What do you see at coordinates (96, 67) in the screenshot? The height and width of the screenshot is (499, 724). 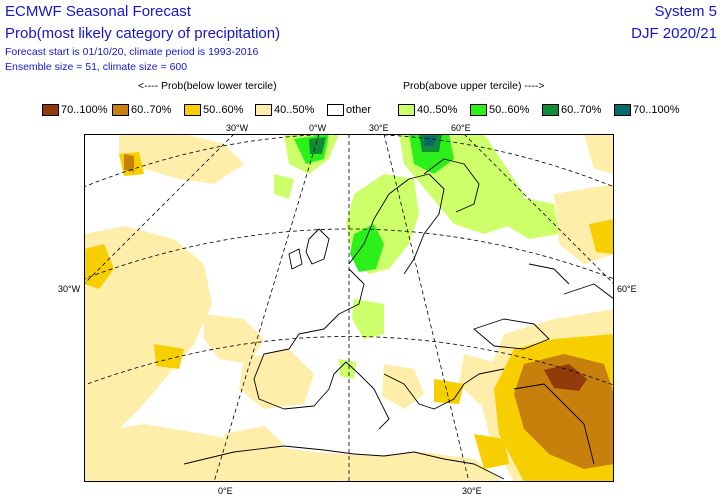 I see `ensemble-size-info: Ensemble size = 51, climate size = 600` at bounding box center [96, 67].